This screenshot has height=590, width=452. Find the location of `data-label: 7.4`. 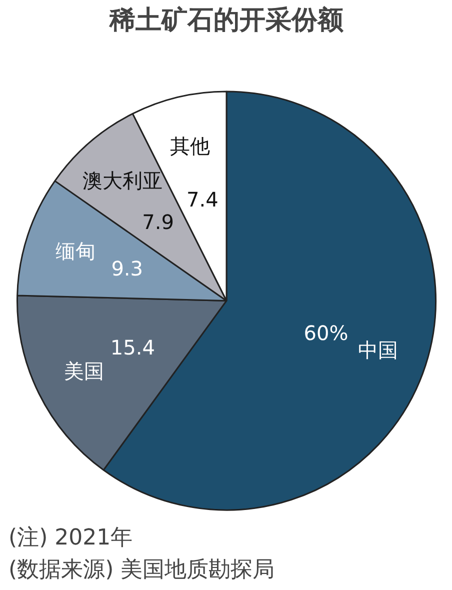

data-label: 7.4 is located at coordinates (202, 199).